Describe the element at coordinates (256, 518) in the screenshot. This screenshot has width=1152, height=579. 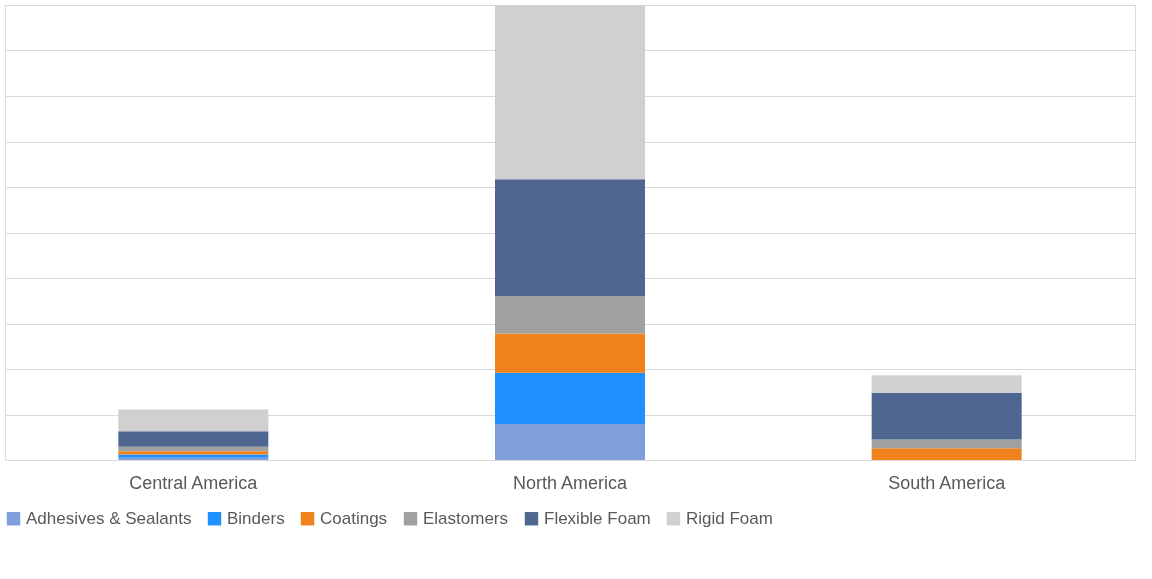
I see `legend-label: Binders` at that location.